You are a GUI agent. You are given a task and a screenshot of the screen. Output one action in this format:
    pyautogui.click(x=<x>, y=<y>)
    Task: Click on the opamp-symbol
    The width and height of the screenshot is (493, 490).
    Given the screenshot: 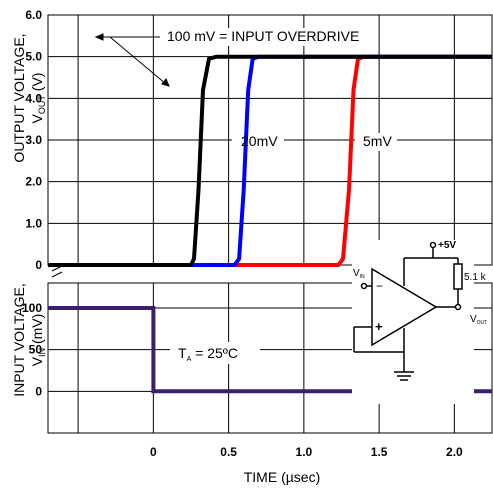 What is the action you would take?
    pyautogui.click(x=404, y=307)
    